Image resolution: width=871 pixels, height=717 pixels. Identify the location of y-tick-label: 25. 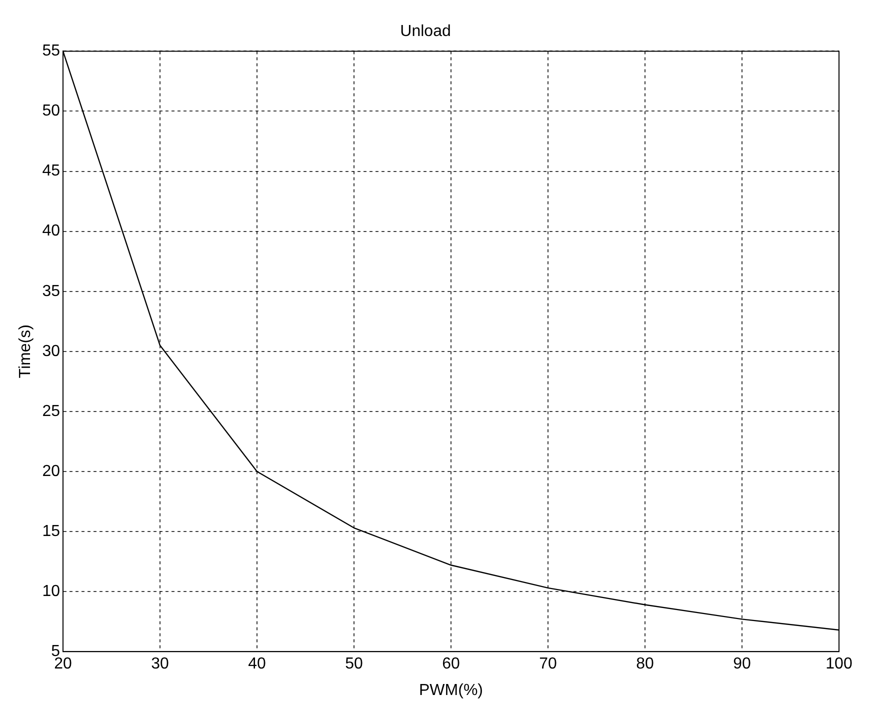
(51, 411).